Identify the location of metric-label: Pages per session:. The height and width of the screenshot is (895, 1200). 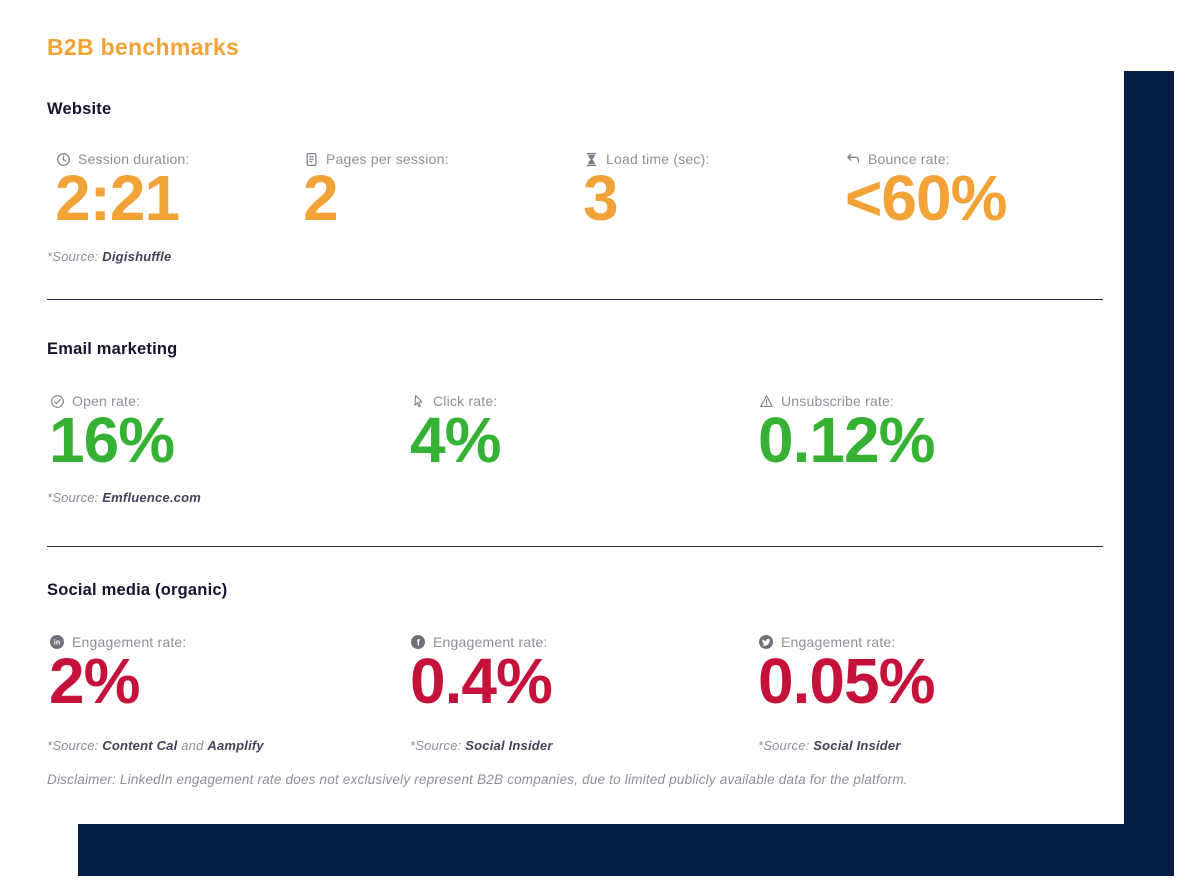
(387, 159).